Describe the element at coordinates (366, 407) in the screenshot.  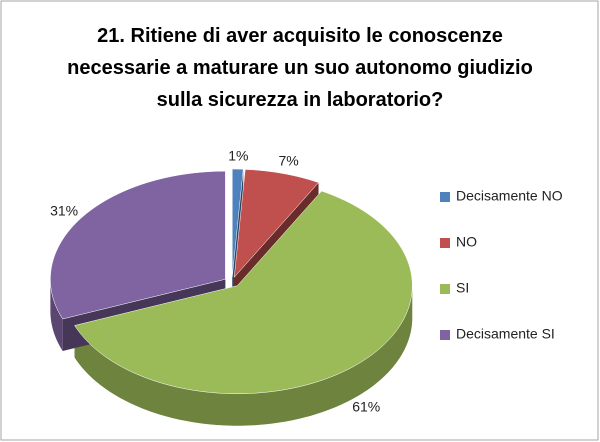
I see `data-label: 61%` at that location.